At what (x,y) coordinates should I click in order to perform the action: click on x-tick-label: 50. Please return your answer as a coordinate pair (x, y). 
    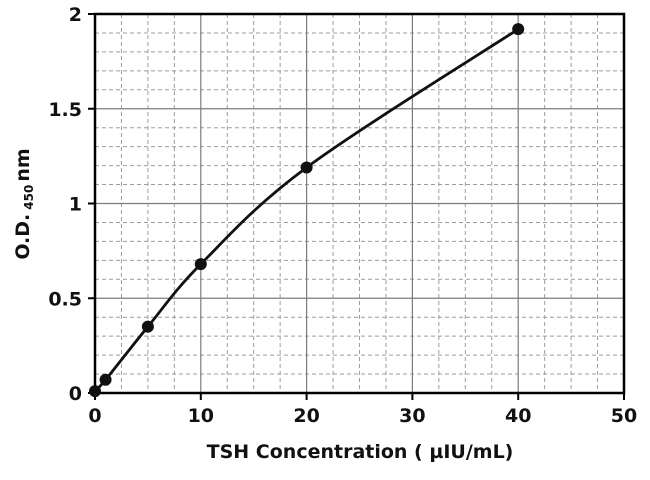
    Looking at the image, I should click on (624, 416).